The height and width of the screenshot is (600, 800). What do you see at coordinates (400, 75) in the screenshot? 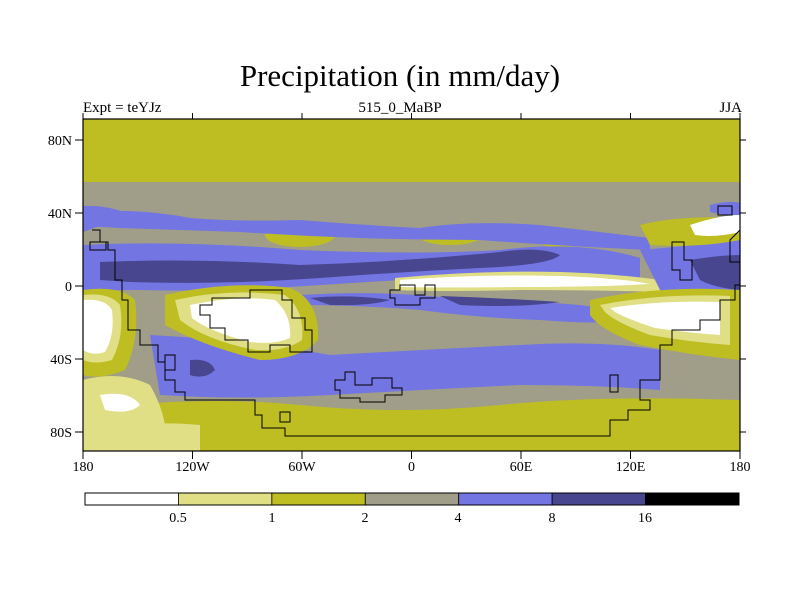
I see `chart-title: Precipitation (in mm/day)` at bounding box center [400, 75].